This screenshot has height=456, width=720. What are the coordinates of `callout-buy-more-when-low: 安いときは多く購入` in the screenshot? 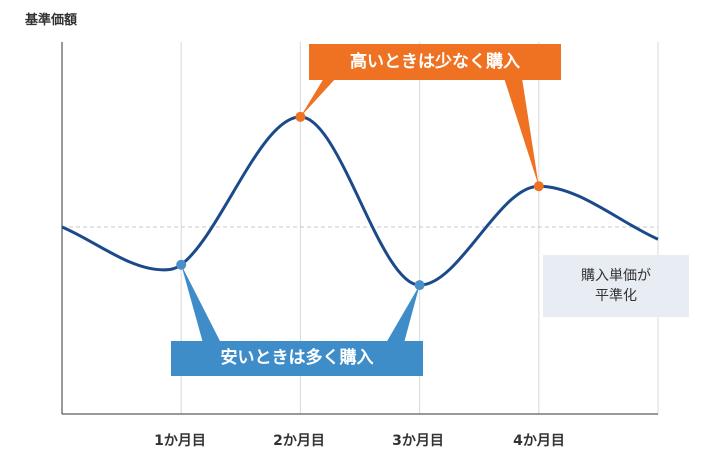 It's located at (297, 358).